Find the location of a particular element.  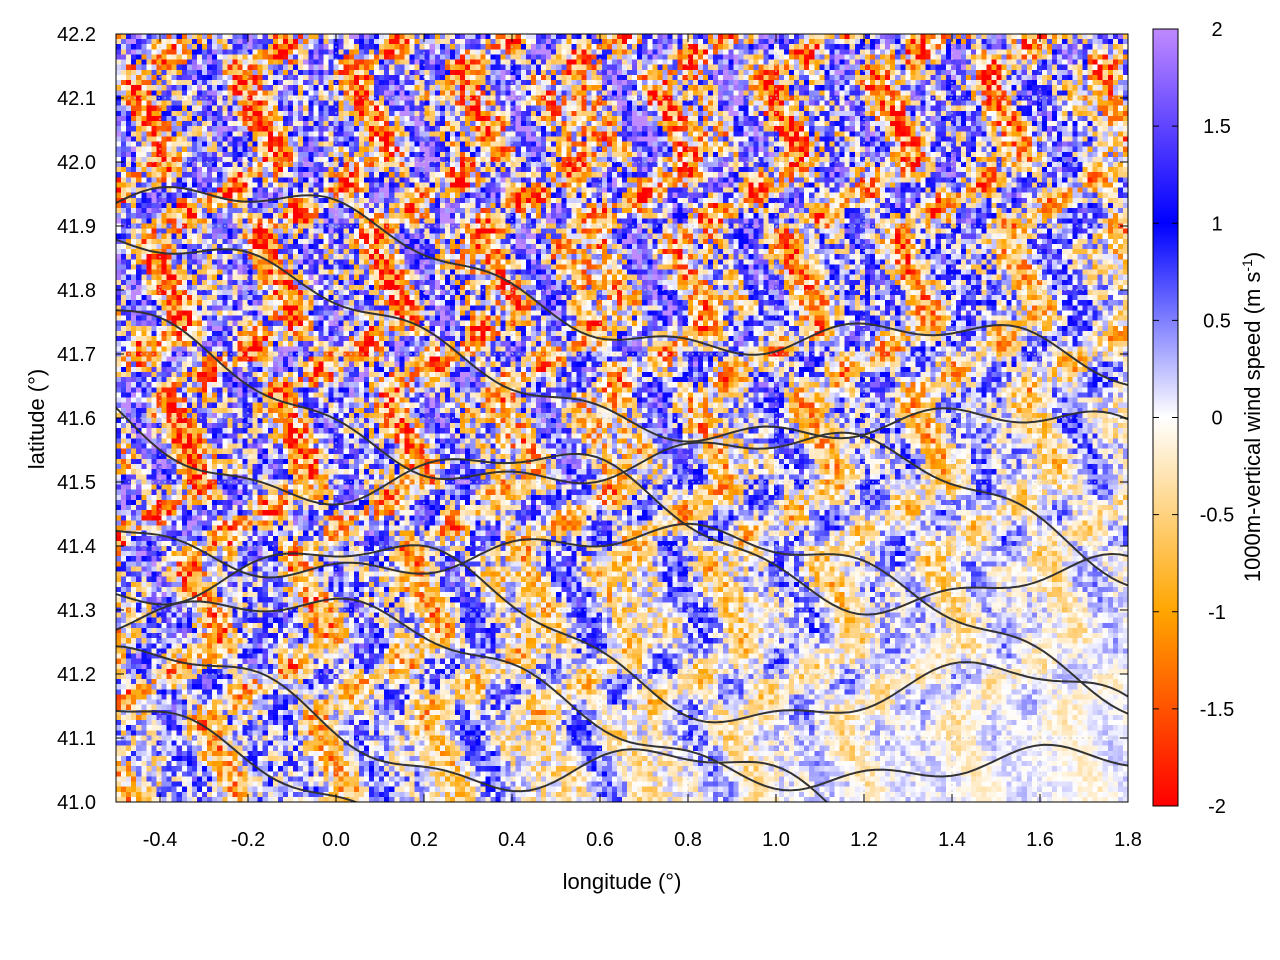

colorbar-title: 1000m-vertical wind speed (m s-1) is located at coordinates (1252, 417).